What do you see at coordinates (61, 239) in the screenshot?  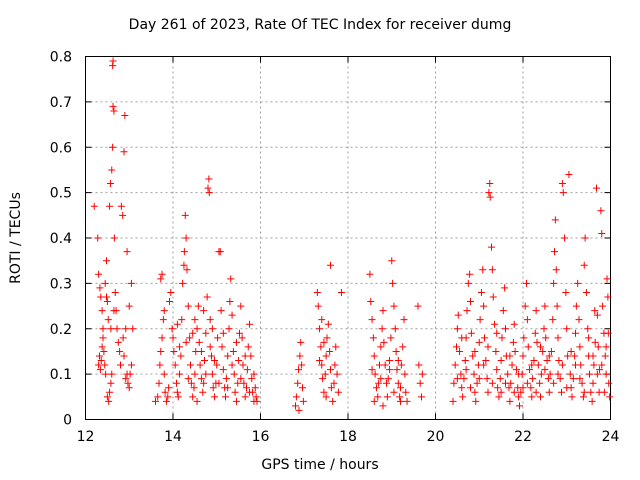 I see `y-tick-label: 0.4` at bounding box center [61, 239].